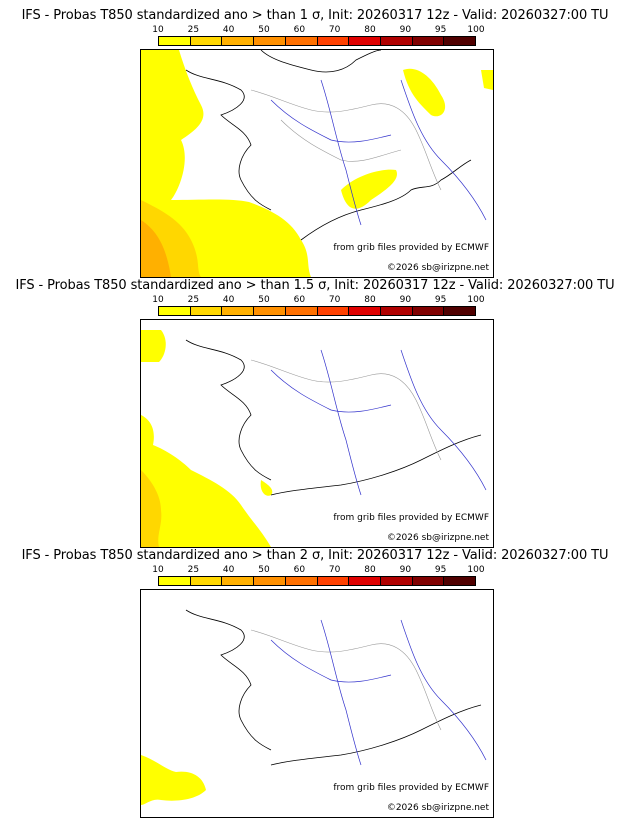  I want to click on prob-area-coast, so click(266, 488).